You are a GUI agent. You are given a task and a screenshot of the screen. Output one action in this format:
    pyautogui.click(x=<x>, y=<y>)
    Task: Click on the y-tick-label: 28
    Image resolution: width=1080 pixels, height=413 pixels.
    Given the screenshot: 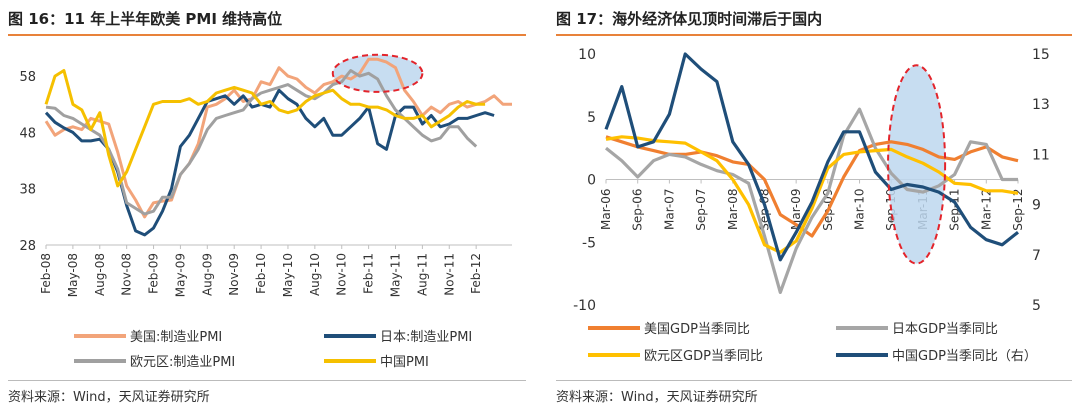 What is the action you would take?
    pyautogui.click(x=27, y=246)
    